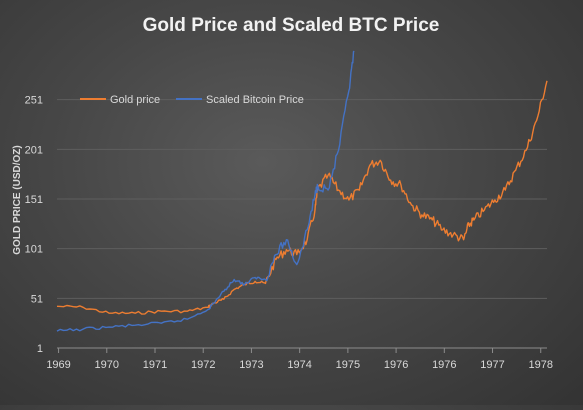 This screenshot has height=410, width=583. I want to click on x-tick-label: 1970, so click(107, 365).